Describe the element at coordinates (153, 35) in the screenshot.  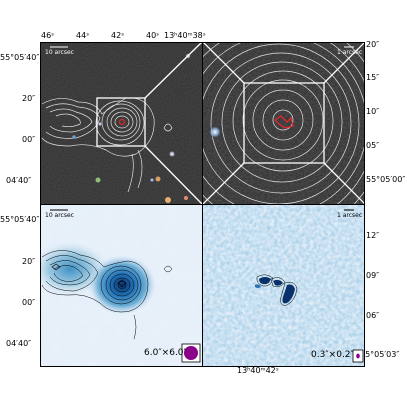
I see `ra-tick-label-40s: 40ˢ` at that location.